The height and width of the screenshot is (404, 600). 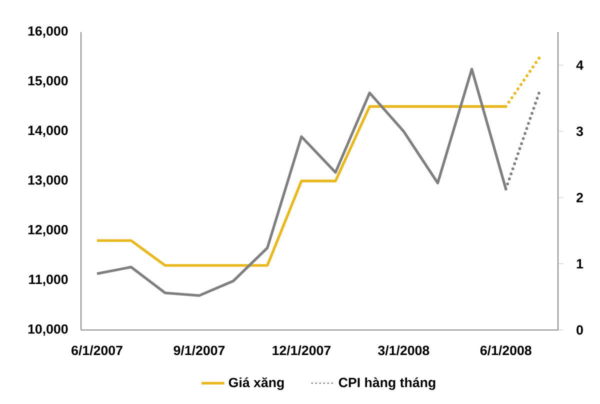 What do you see at coordinates (48, 132) in the screenshot?
I see `y-tick-label: 14,000` at bounding box center [48, 132].